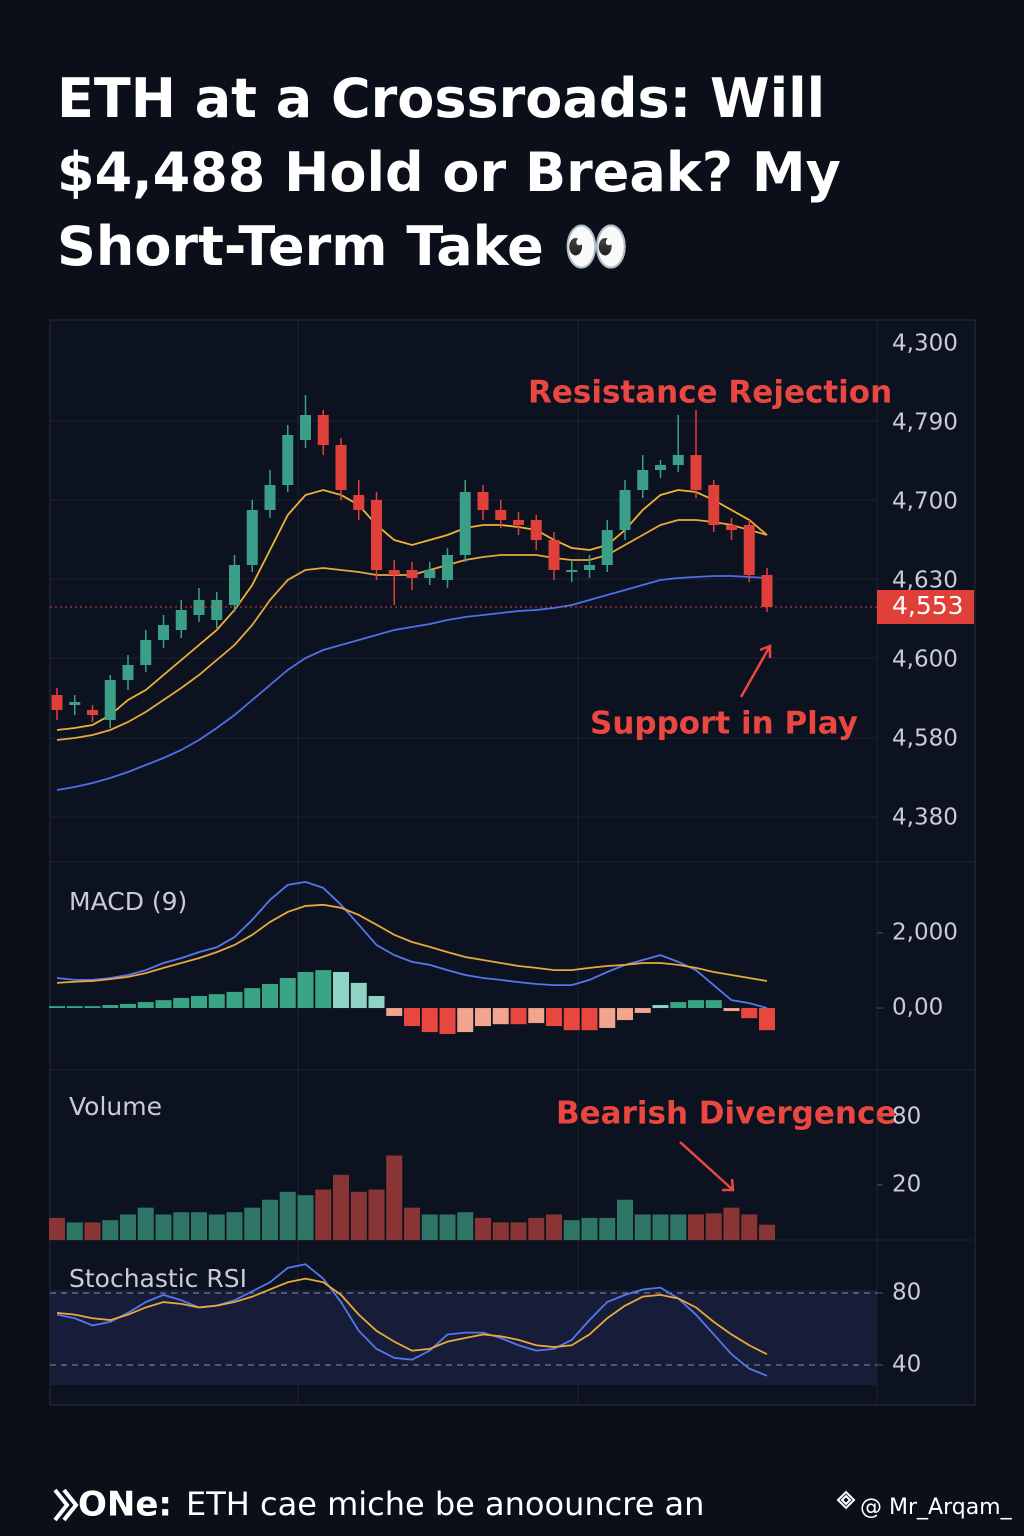 The height and width of the screenshot is (1536, 1024). I want to click on moving-average, so click(412, 610).